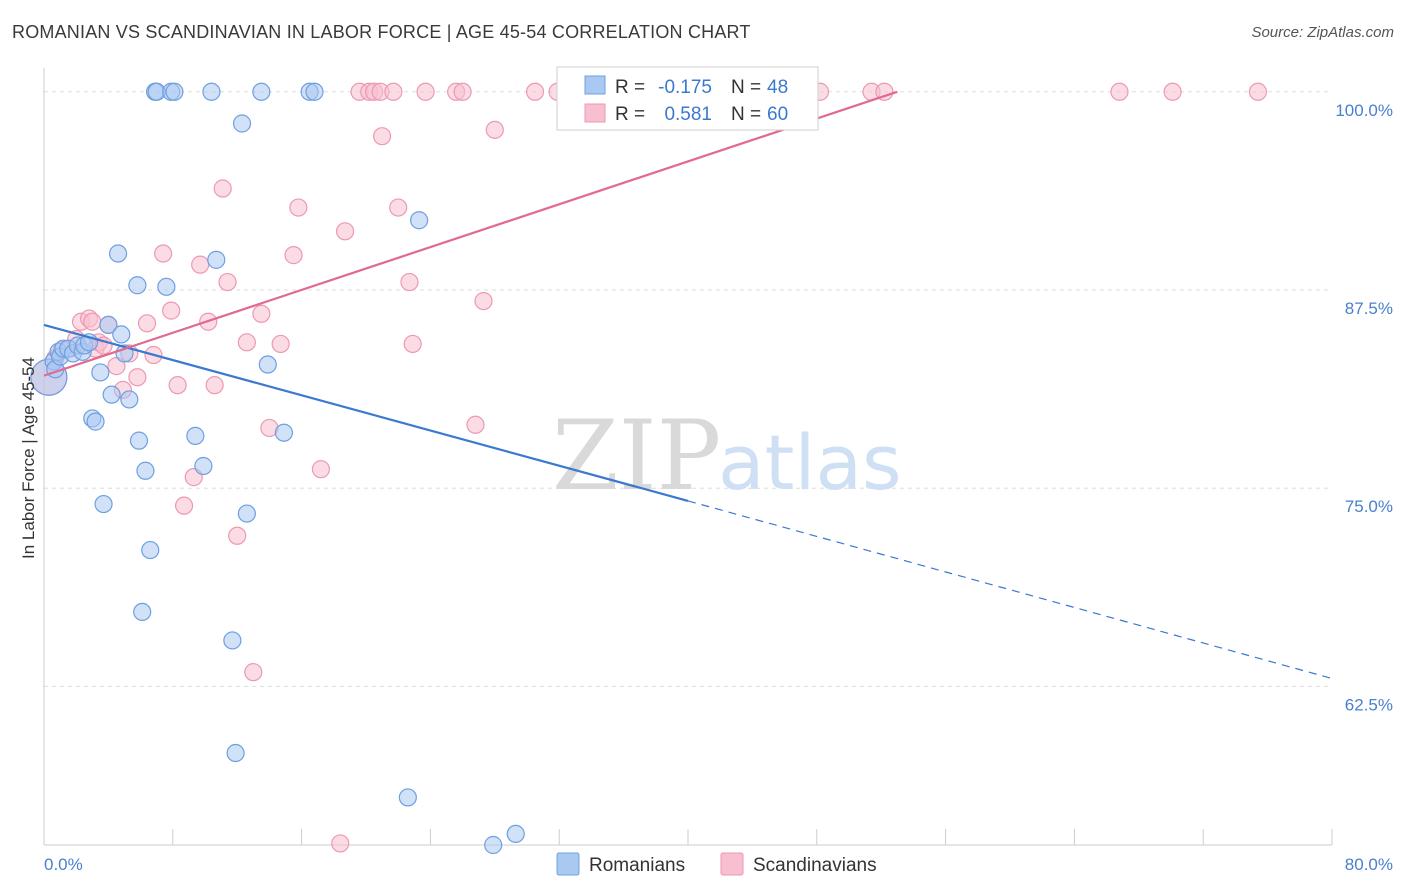  What do you see at coordinates (63, 864) in the screenshot?
I see `x-tick-label-0: 0.0%` at bounding box center [63, 864].